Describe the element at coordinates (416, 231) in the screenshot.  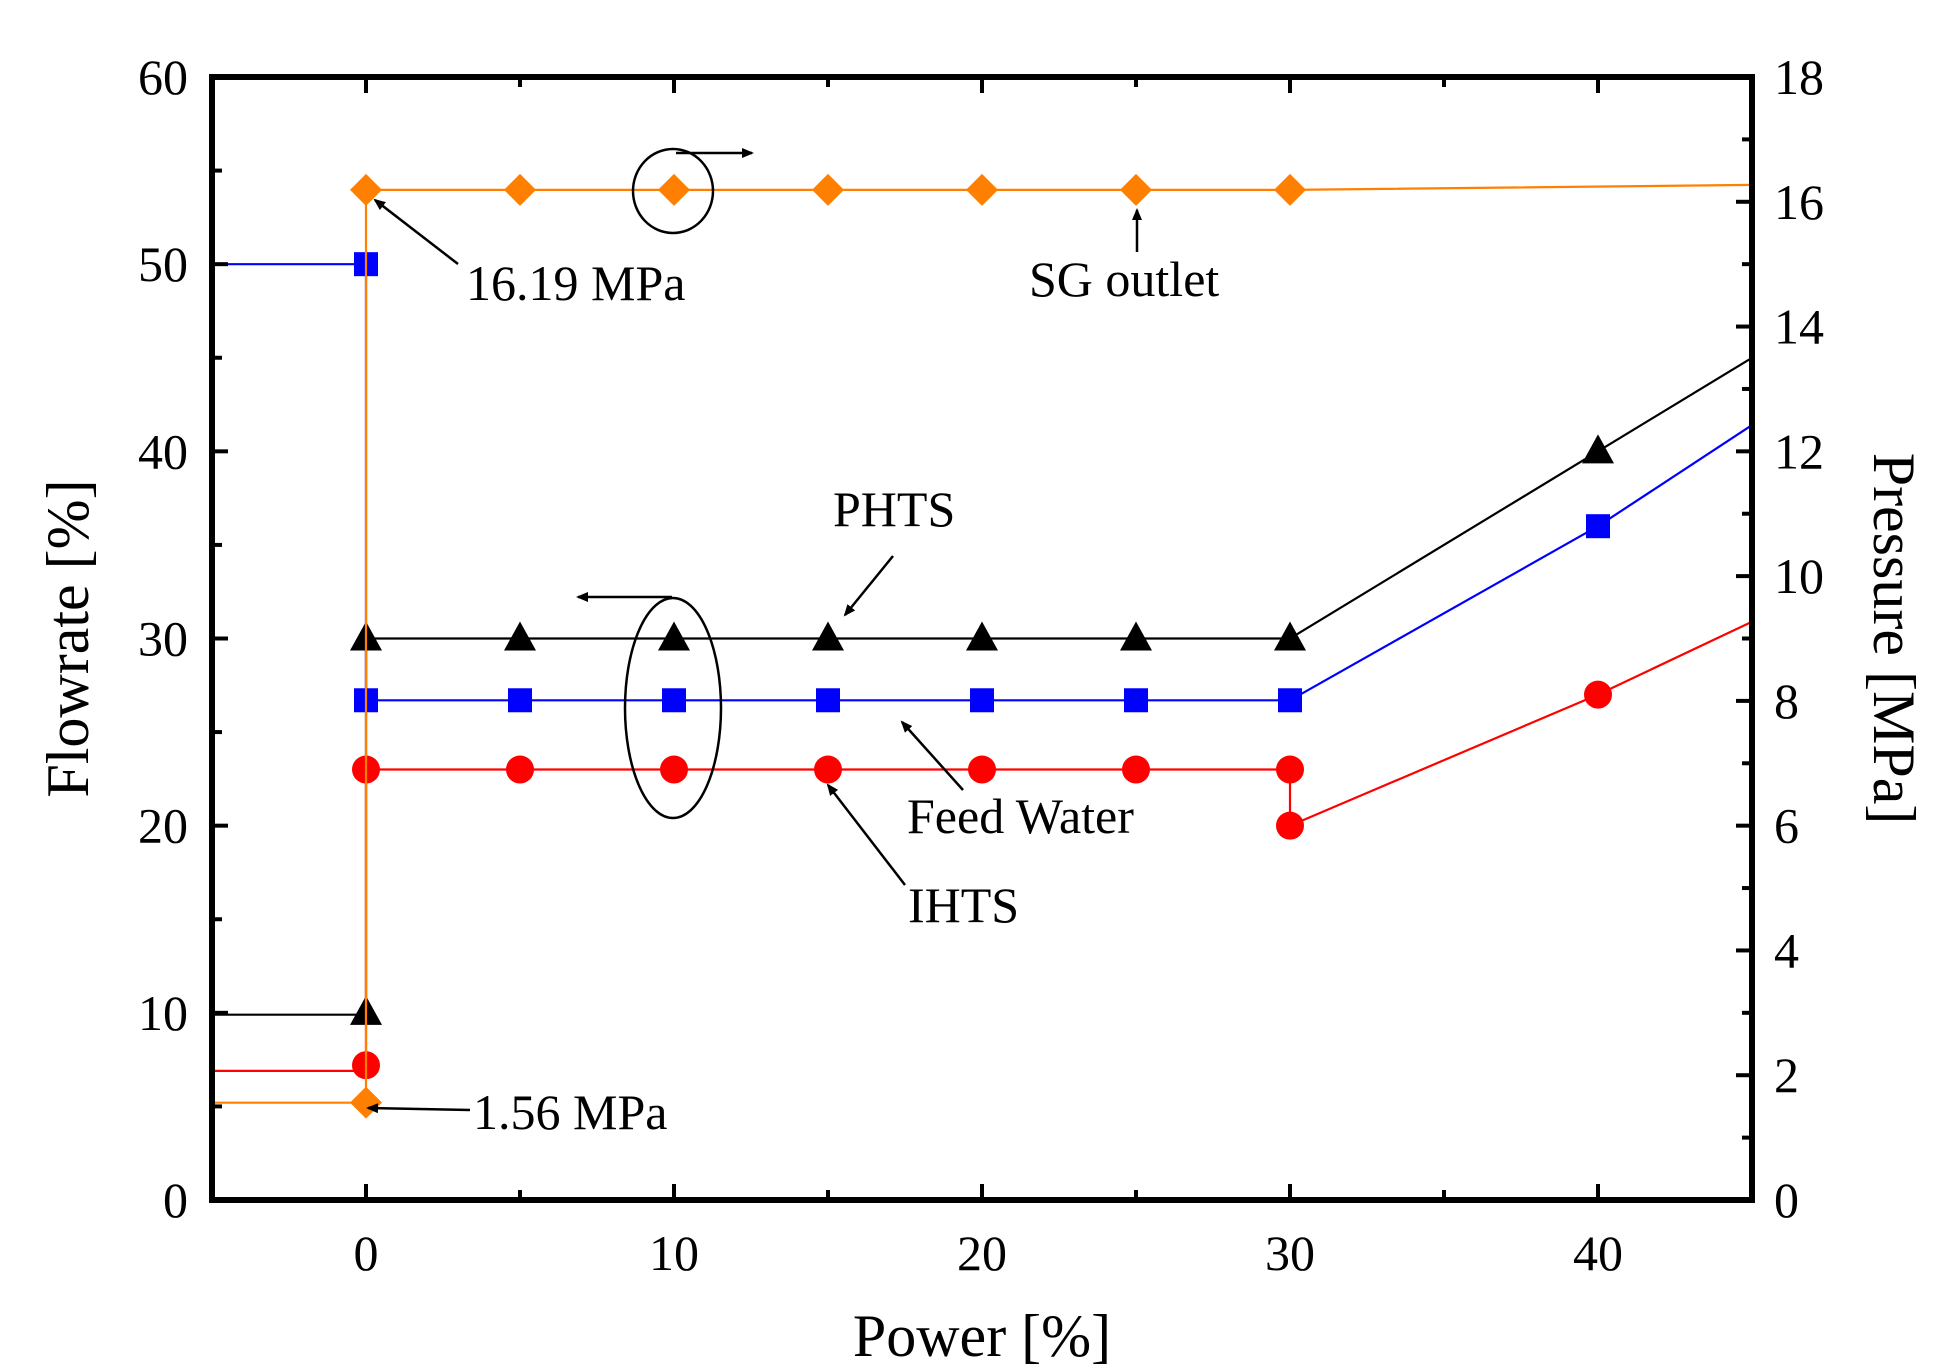
I see `annotation-arrow-16-19-mpa` at that location.